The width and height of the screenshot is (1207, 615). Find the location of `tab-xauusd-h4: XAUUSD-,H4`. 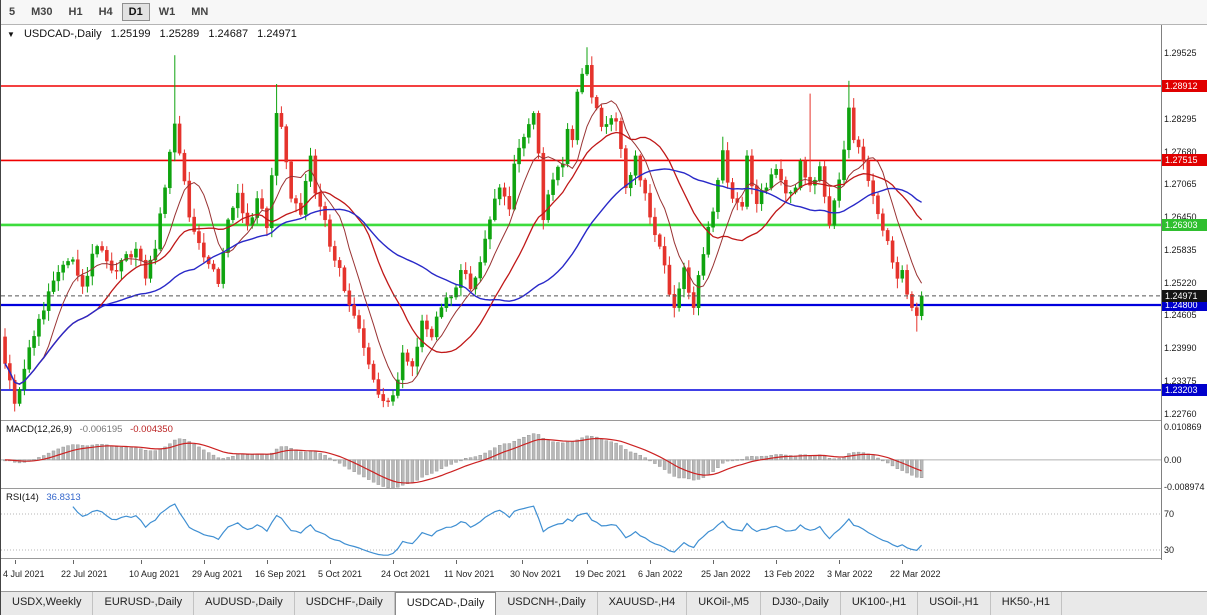

tab-xauusd-h4: XAUUSD-,H4 is located at coordinates (643, 603).